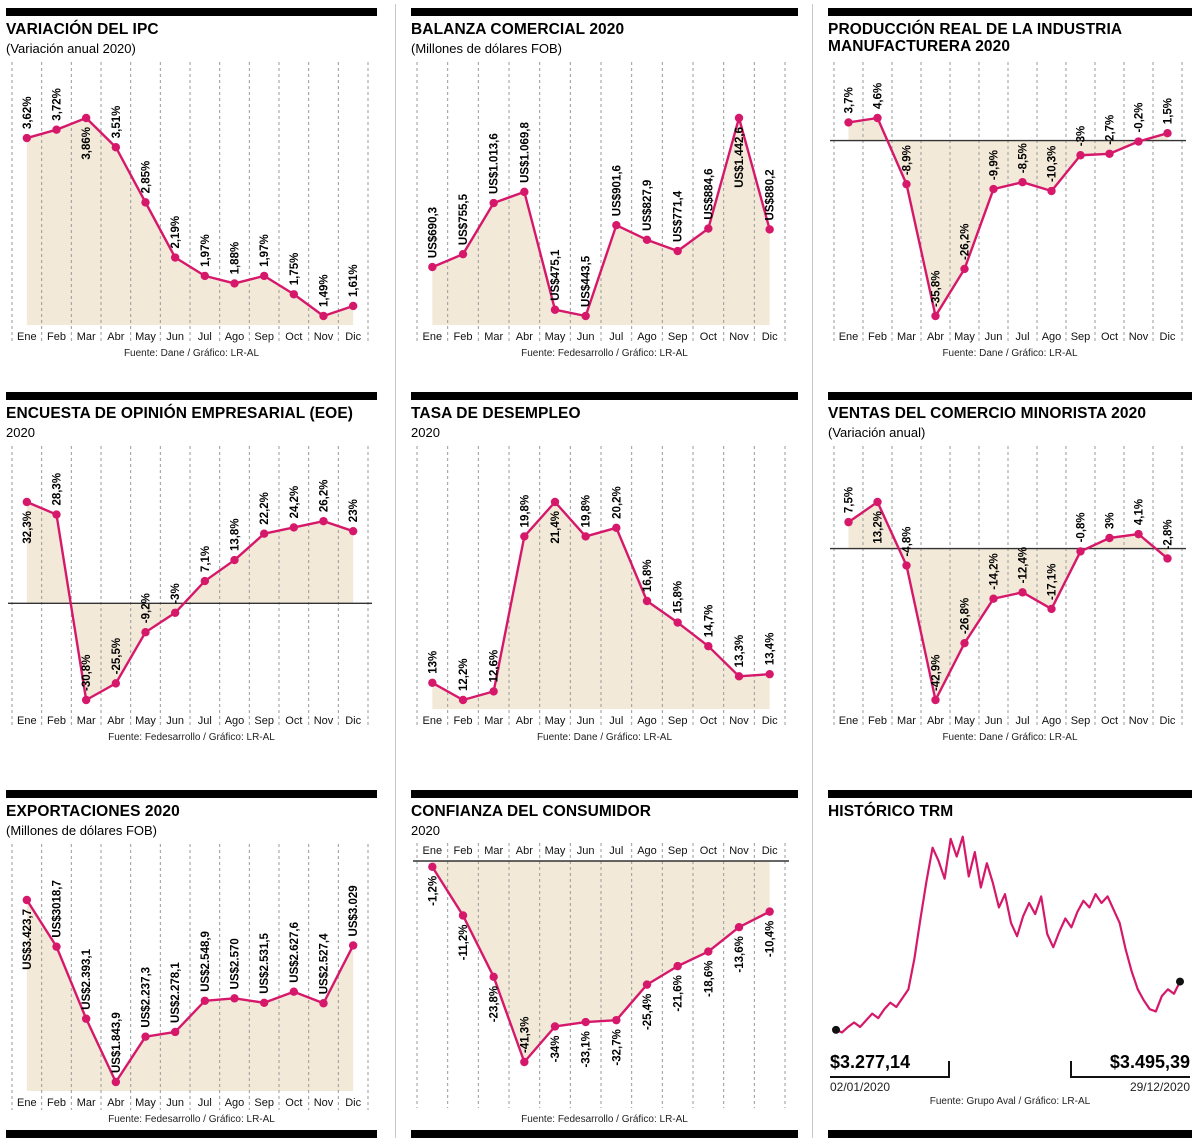  Describe the element at coordinates (71, 49) in the screenshot. I see `chart-subtitle: (Variación anual 2020)` at that location.